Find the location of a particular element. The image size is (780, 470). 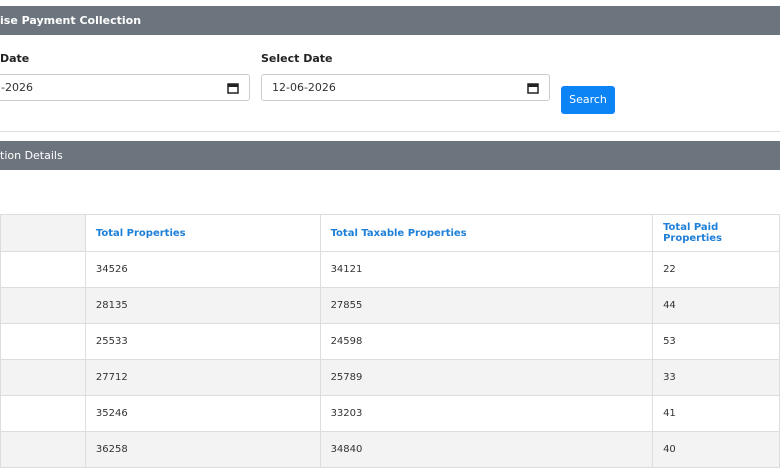

to-input: 12-06-2026 is located at coordinates (405, 87).